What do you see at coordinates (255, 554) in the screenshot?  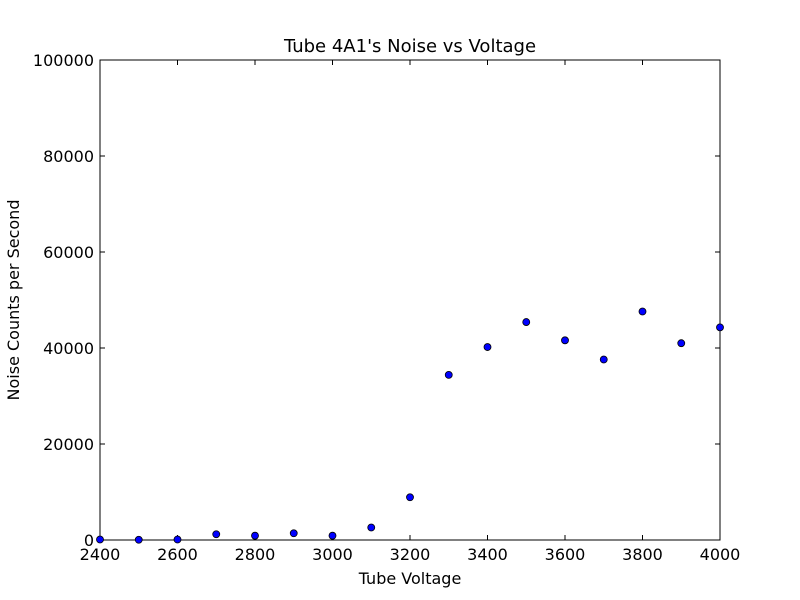 I see `x-tick-label: 2800` at bounding box center [255, 554].